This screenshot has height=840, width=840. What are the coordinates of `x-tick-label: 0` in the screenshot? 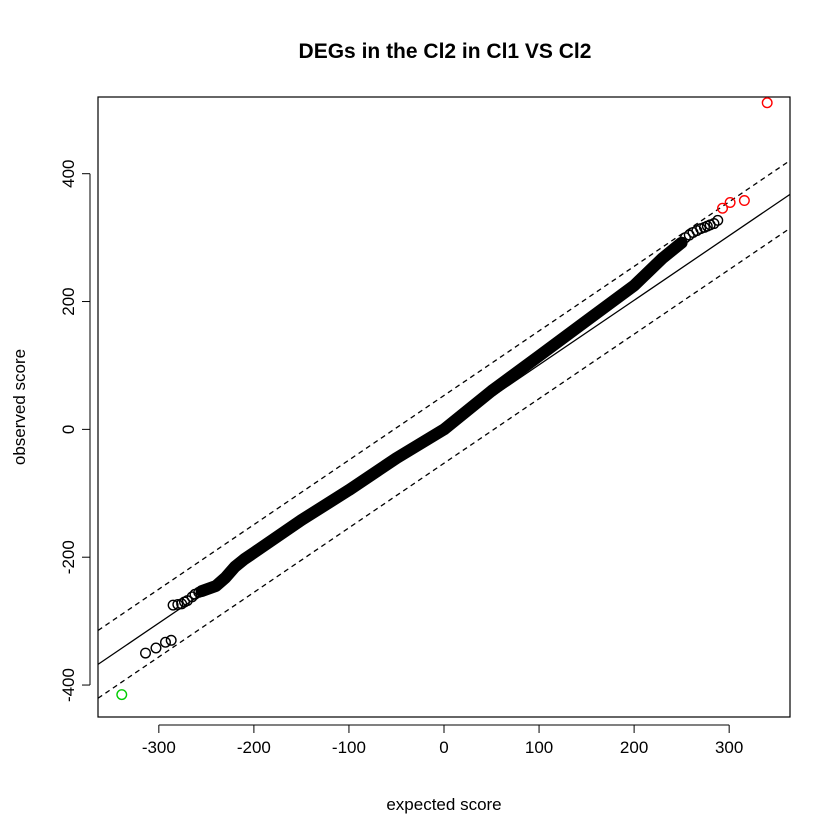 It's located at (443, 747).